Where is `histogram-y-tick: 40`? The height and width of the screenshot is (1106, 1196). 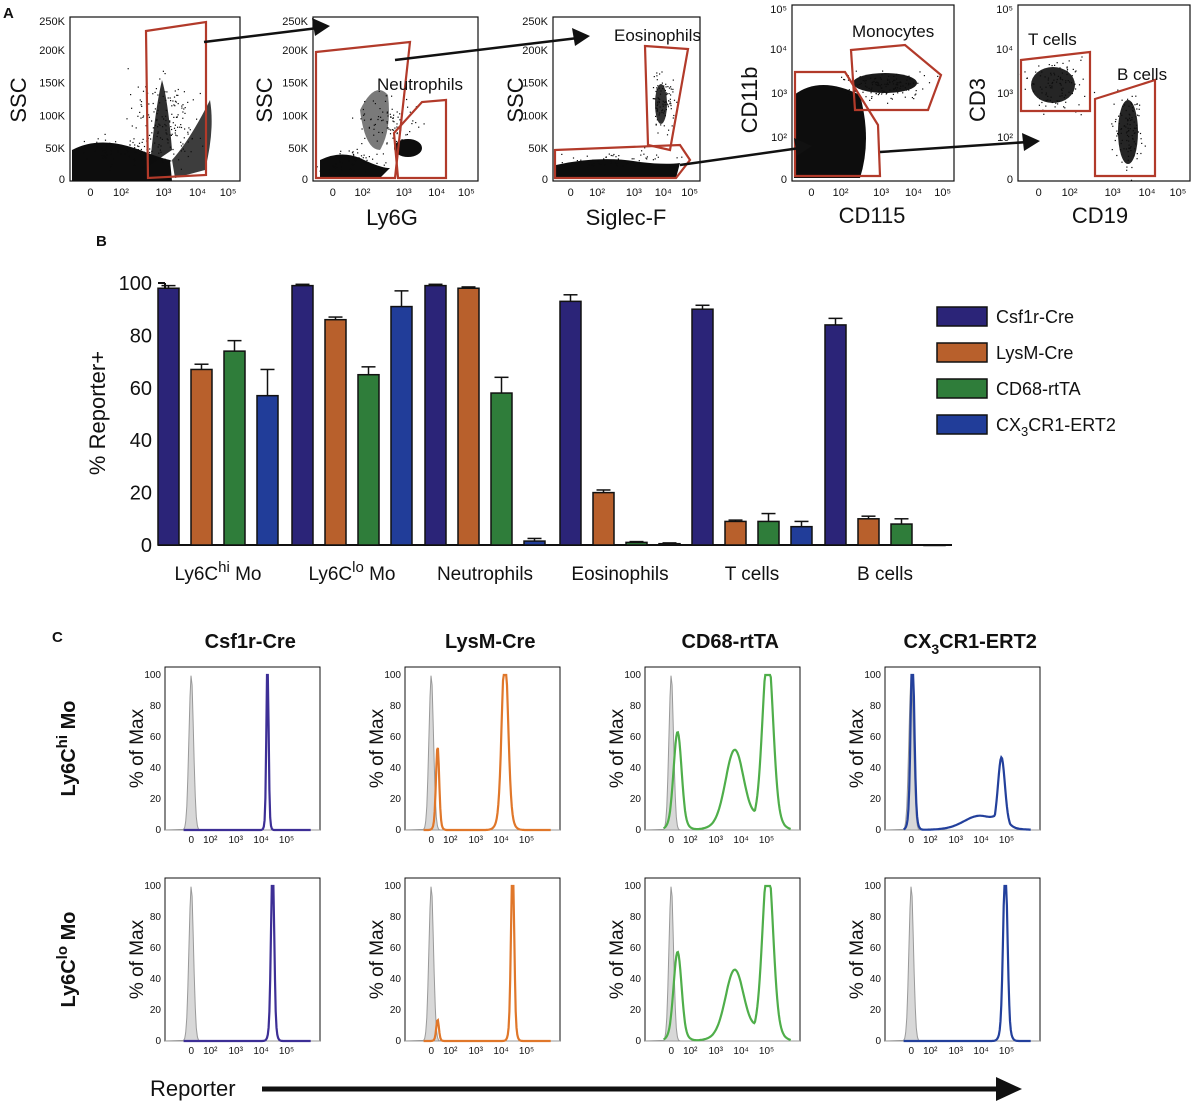 histogram-y-tick: 40 is located at coordinates (396, 979).